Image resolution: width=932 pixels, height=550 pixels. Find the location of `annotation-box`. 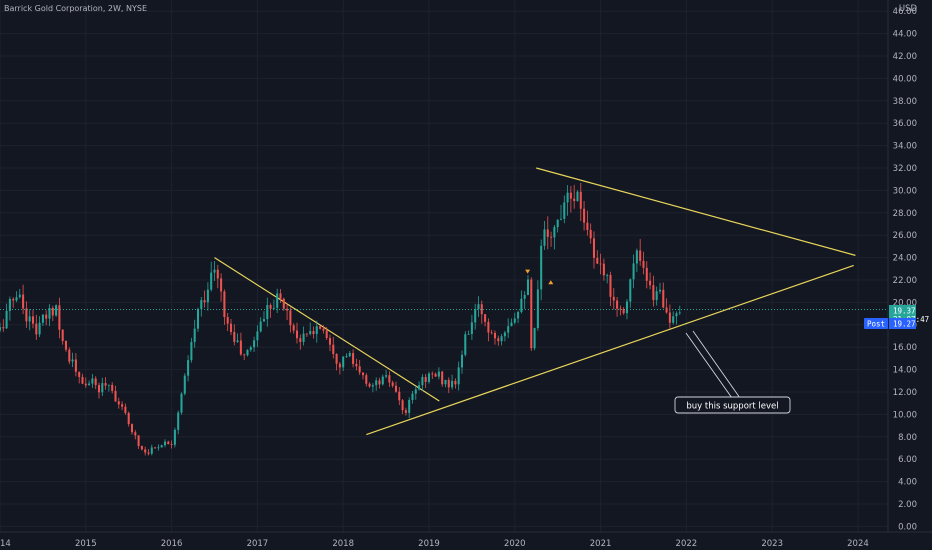

annotation-box is located at coordinates (732, 405).